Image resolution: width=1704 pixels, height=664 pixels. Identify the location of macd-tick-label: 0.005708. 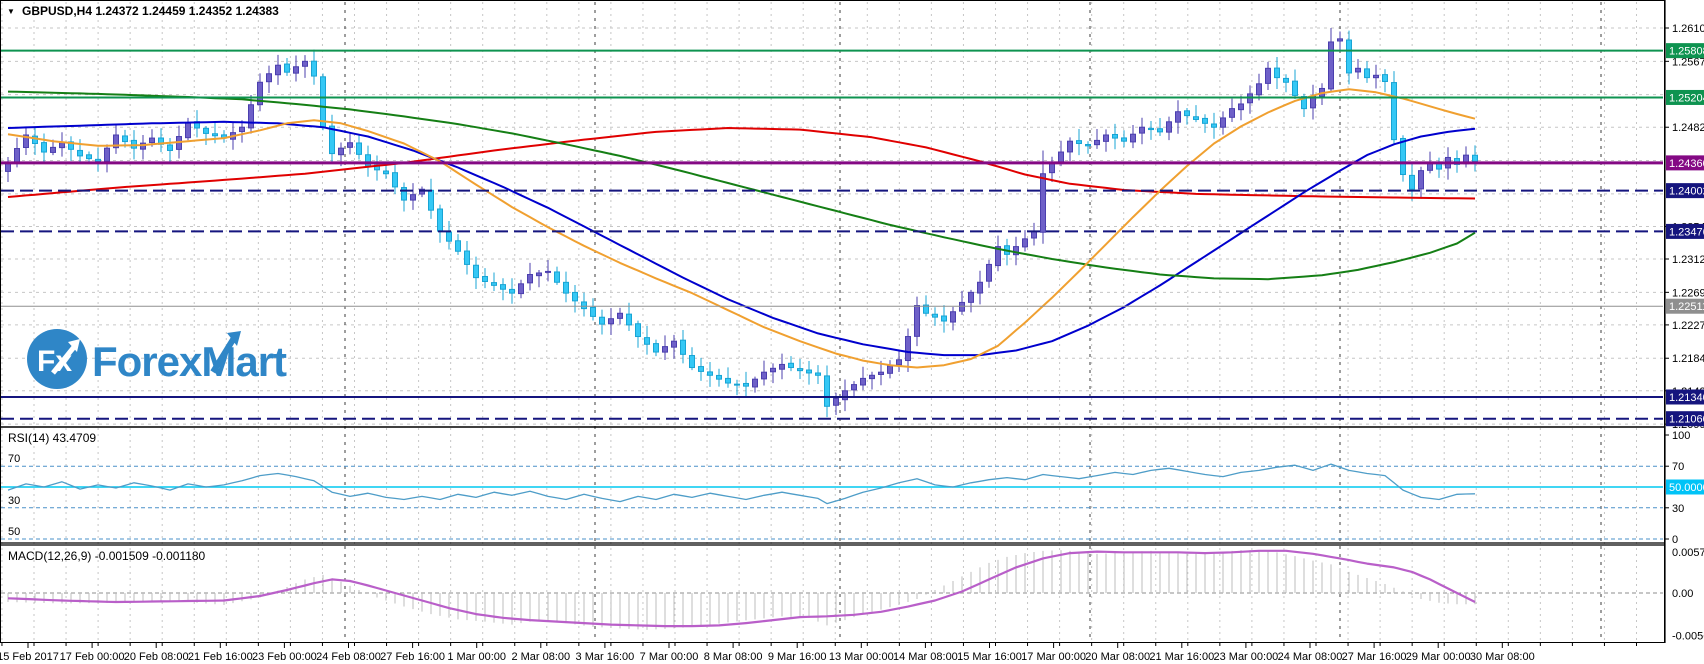
(1688, 553).